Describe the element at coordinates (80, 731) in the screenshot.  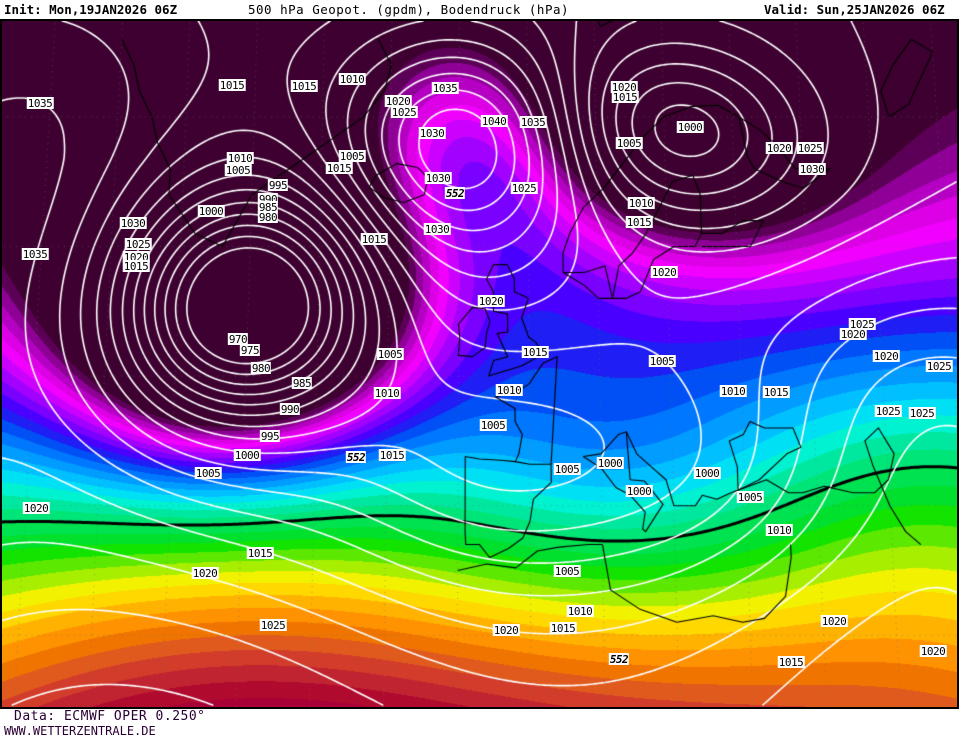
I see `website-label: WWW.WETTERZENTRALE.DE` at that location.